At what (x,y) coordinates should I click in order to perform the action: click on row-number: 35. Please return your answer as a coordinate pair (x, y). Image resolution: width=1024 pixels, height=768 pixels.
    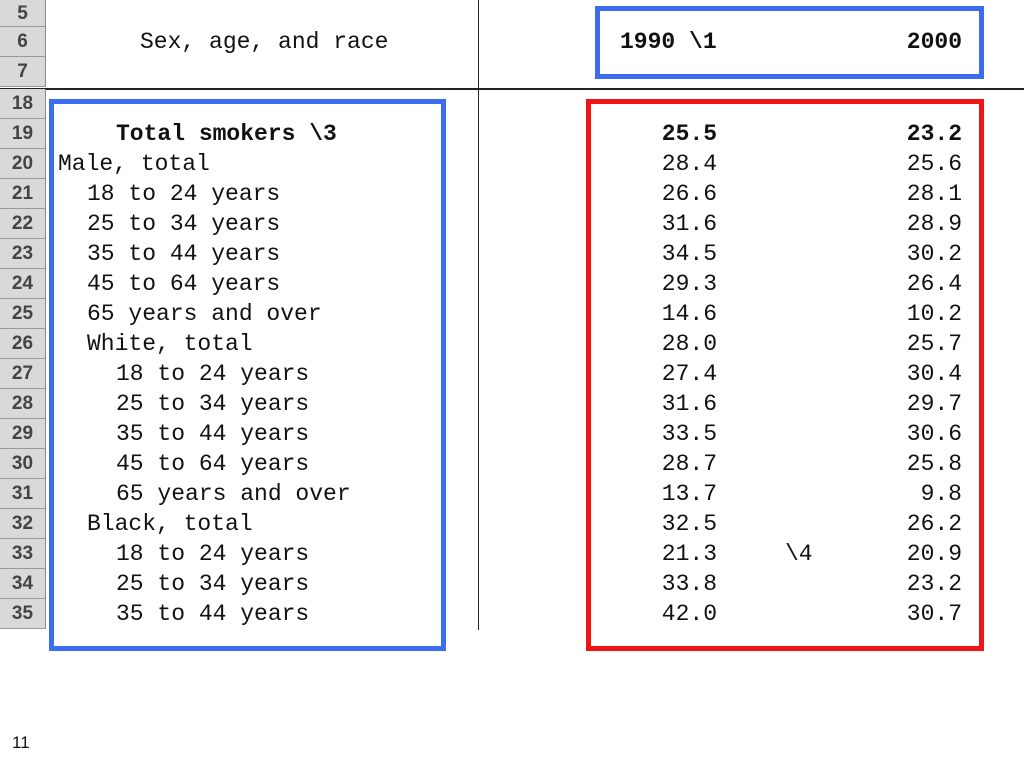
    Looking at the image, I should click on (23, 614).